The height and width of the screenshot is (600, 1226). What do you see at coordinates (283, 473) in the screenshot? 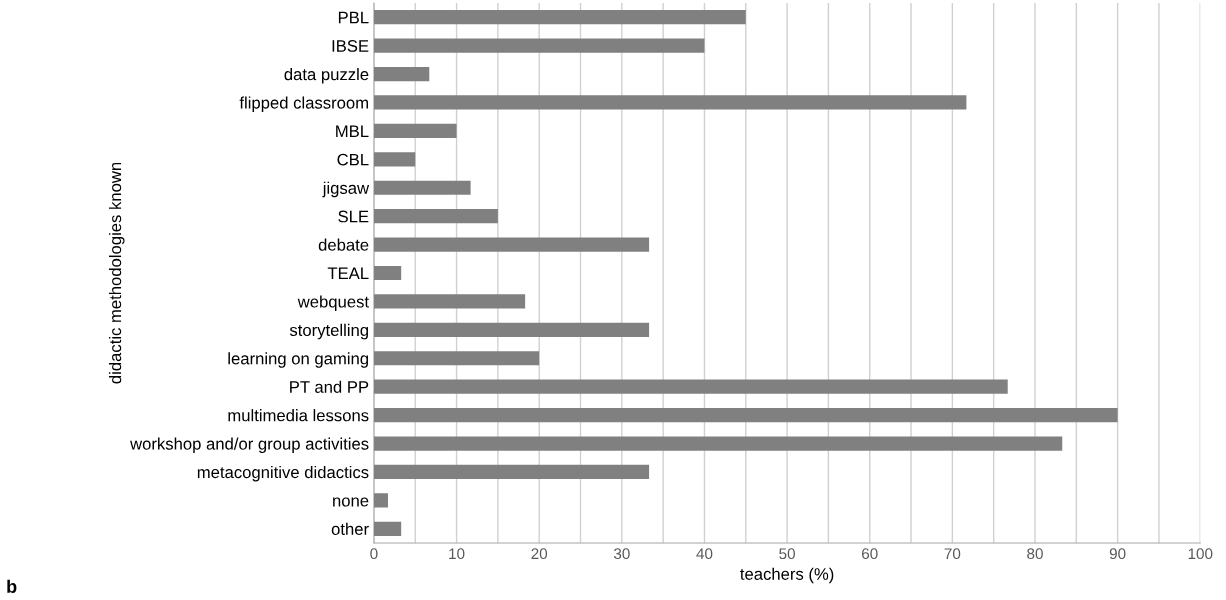
I see `y-tick-label: metacognitive didactics` at bounding box center [283, 473].